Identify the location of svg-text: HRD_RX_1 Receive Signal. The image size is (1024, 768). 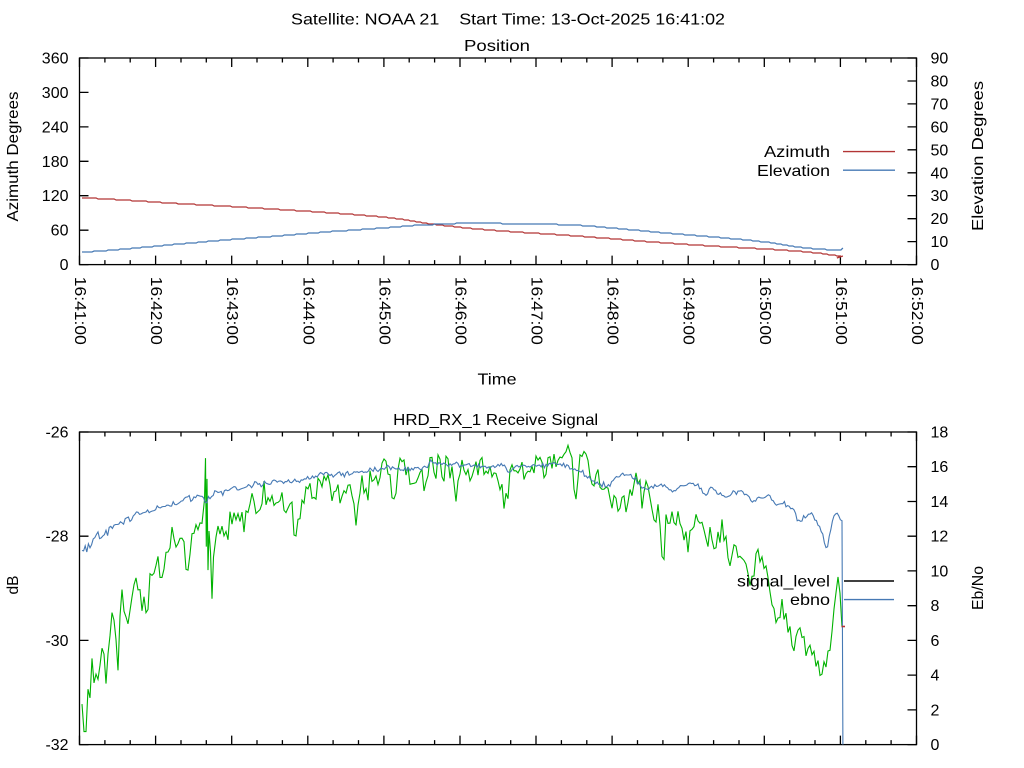
(495, 420).